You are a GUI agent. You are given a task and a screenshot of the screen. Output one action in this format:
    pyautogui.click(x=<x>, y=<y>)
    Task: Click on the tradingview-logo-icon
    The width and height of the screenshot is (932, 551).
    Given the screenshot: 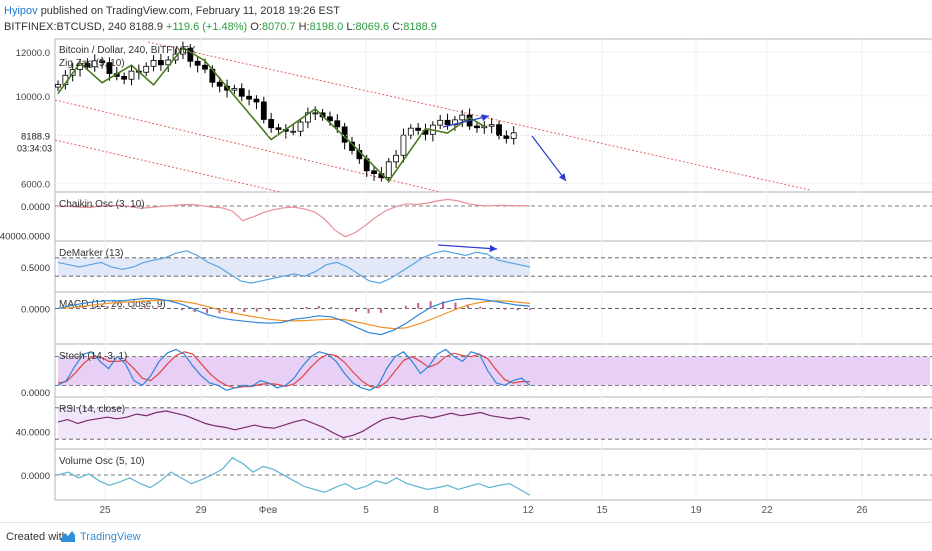 What is the action you would take?
    pyautogui.click(x=68, y=536)
    